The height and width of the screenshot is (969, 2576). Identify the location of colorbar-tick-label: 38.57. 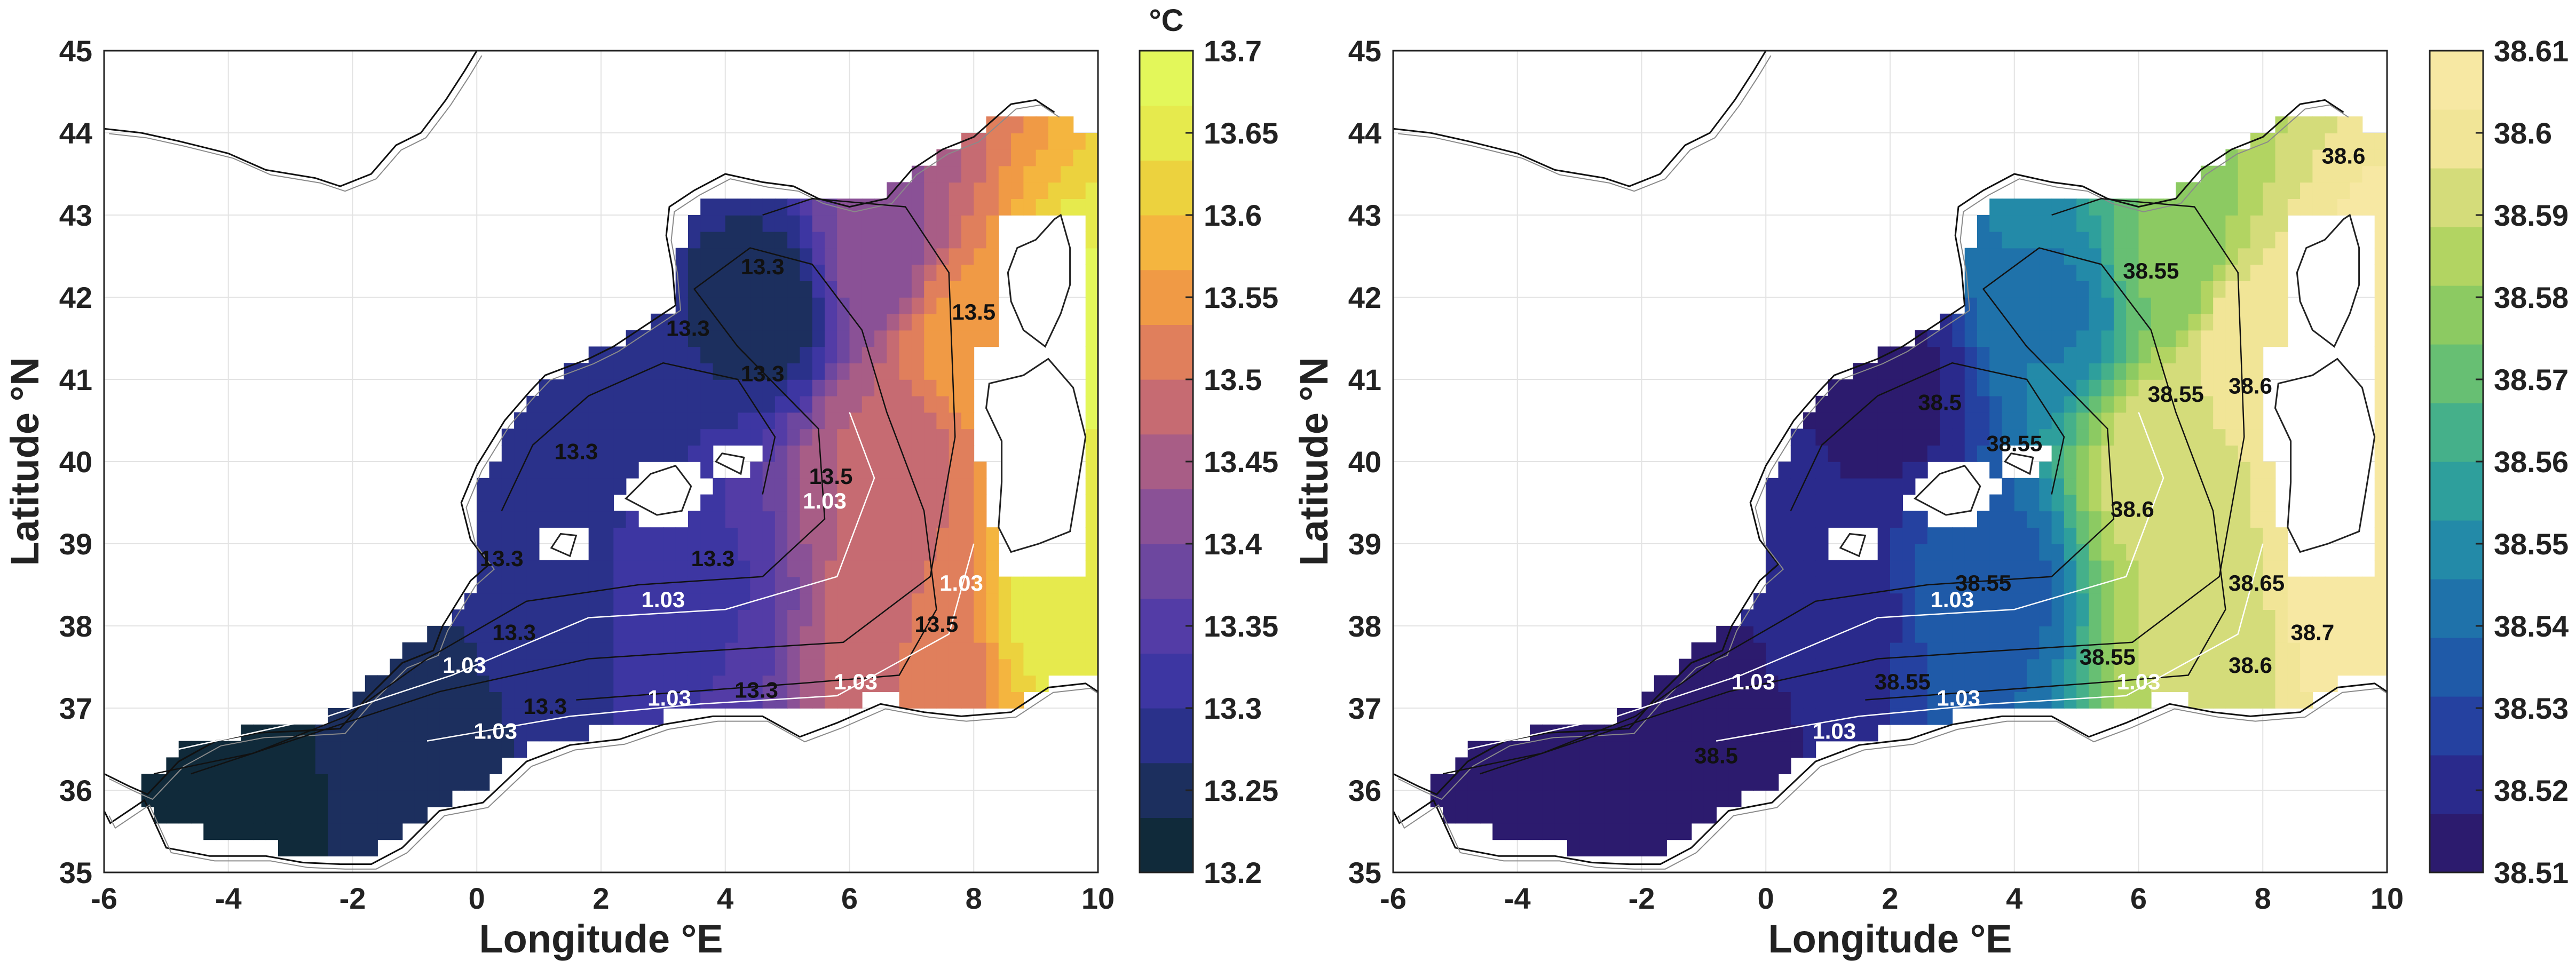
(2531, 380).